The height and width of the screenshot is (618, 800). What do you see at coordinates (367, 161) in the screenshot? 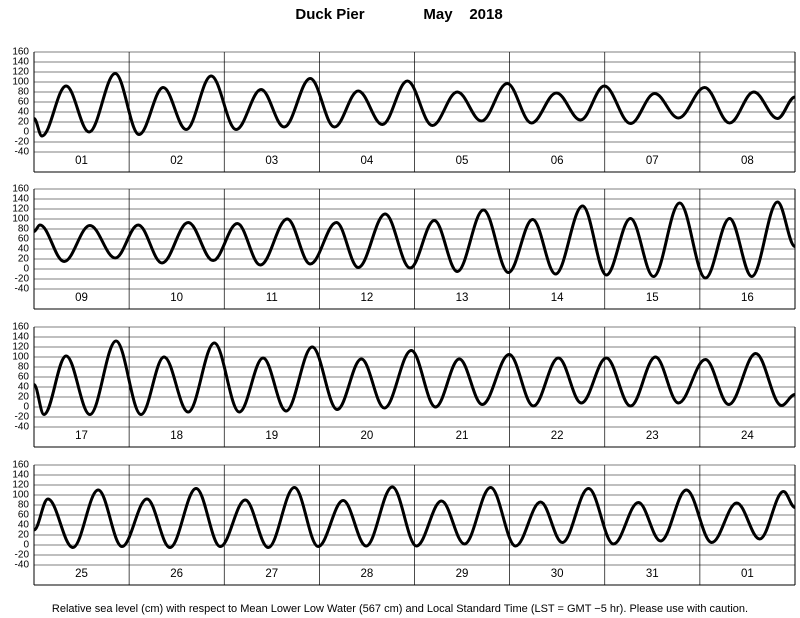
I see `day-label: 04` at bounding box center [367, 161].